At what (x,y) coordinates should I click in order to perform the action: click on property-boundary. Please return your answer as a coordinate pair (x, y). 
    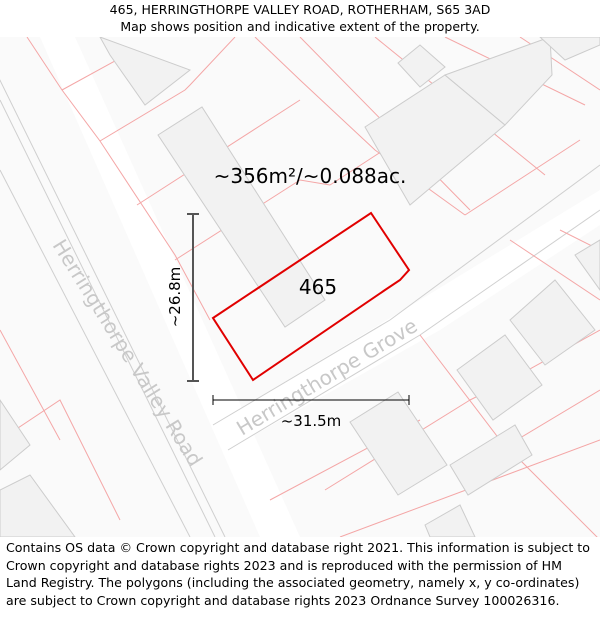
    Looking at the image, I should click on (311, 296).